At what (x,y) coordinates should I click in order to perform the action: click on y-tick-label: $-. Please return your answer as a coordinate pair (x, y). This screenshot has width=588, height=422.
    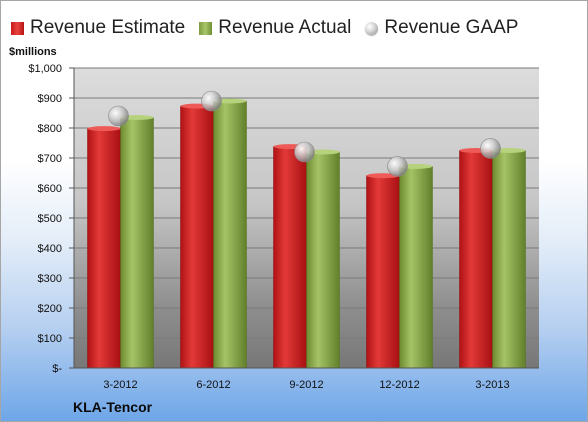
    Looking at the image, I should click on (57, 369).